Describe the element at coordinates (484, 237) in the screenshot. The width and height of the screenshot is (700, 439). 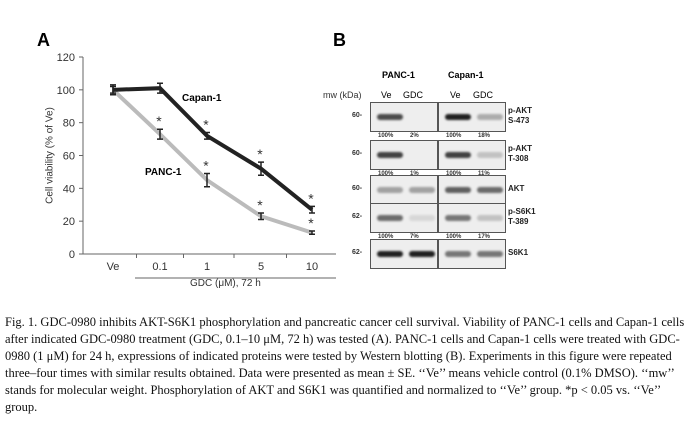
I see `quant-label: 17%` at that location.